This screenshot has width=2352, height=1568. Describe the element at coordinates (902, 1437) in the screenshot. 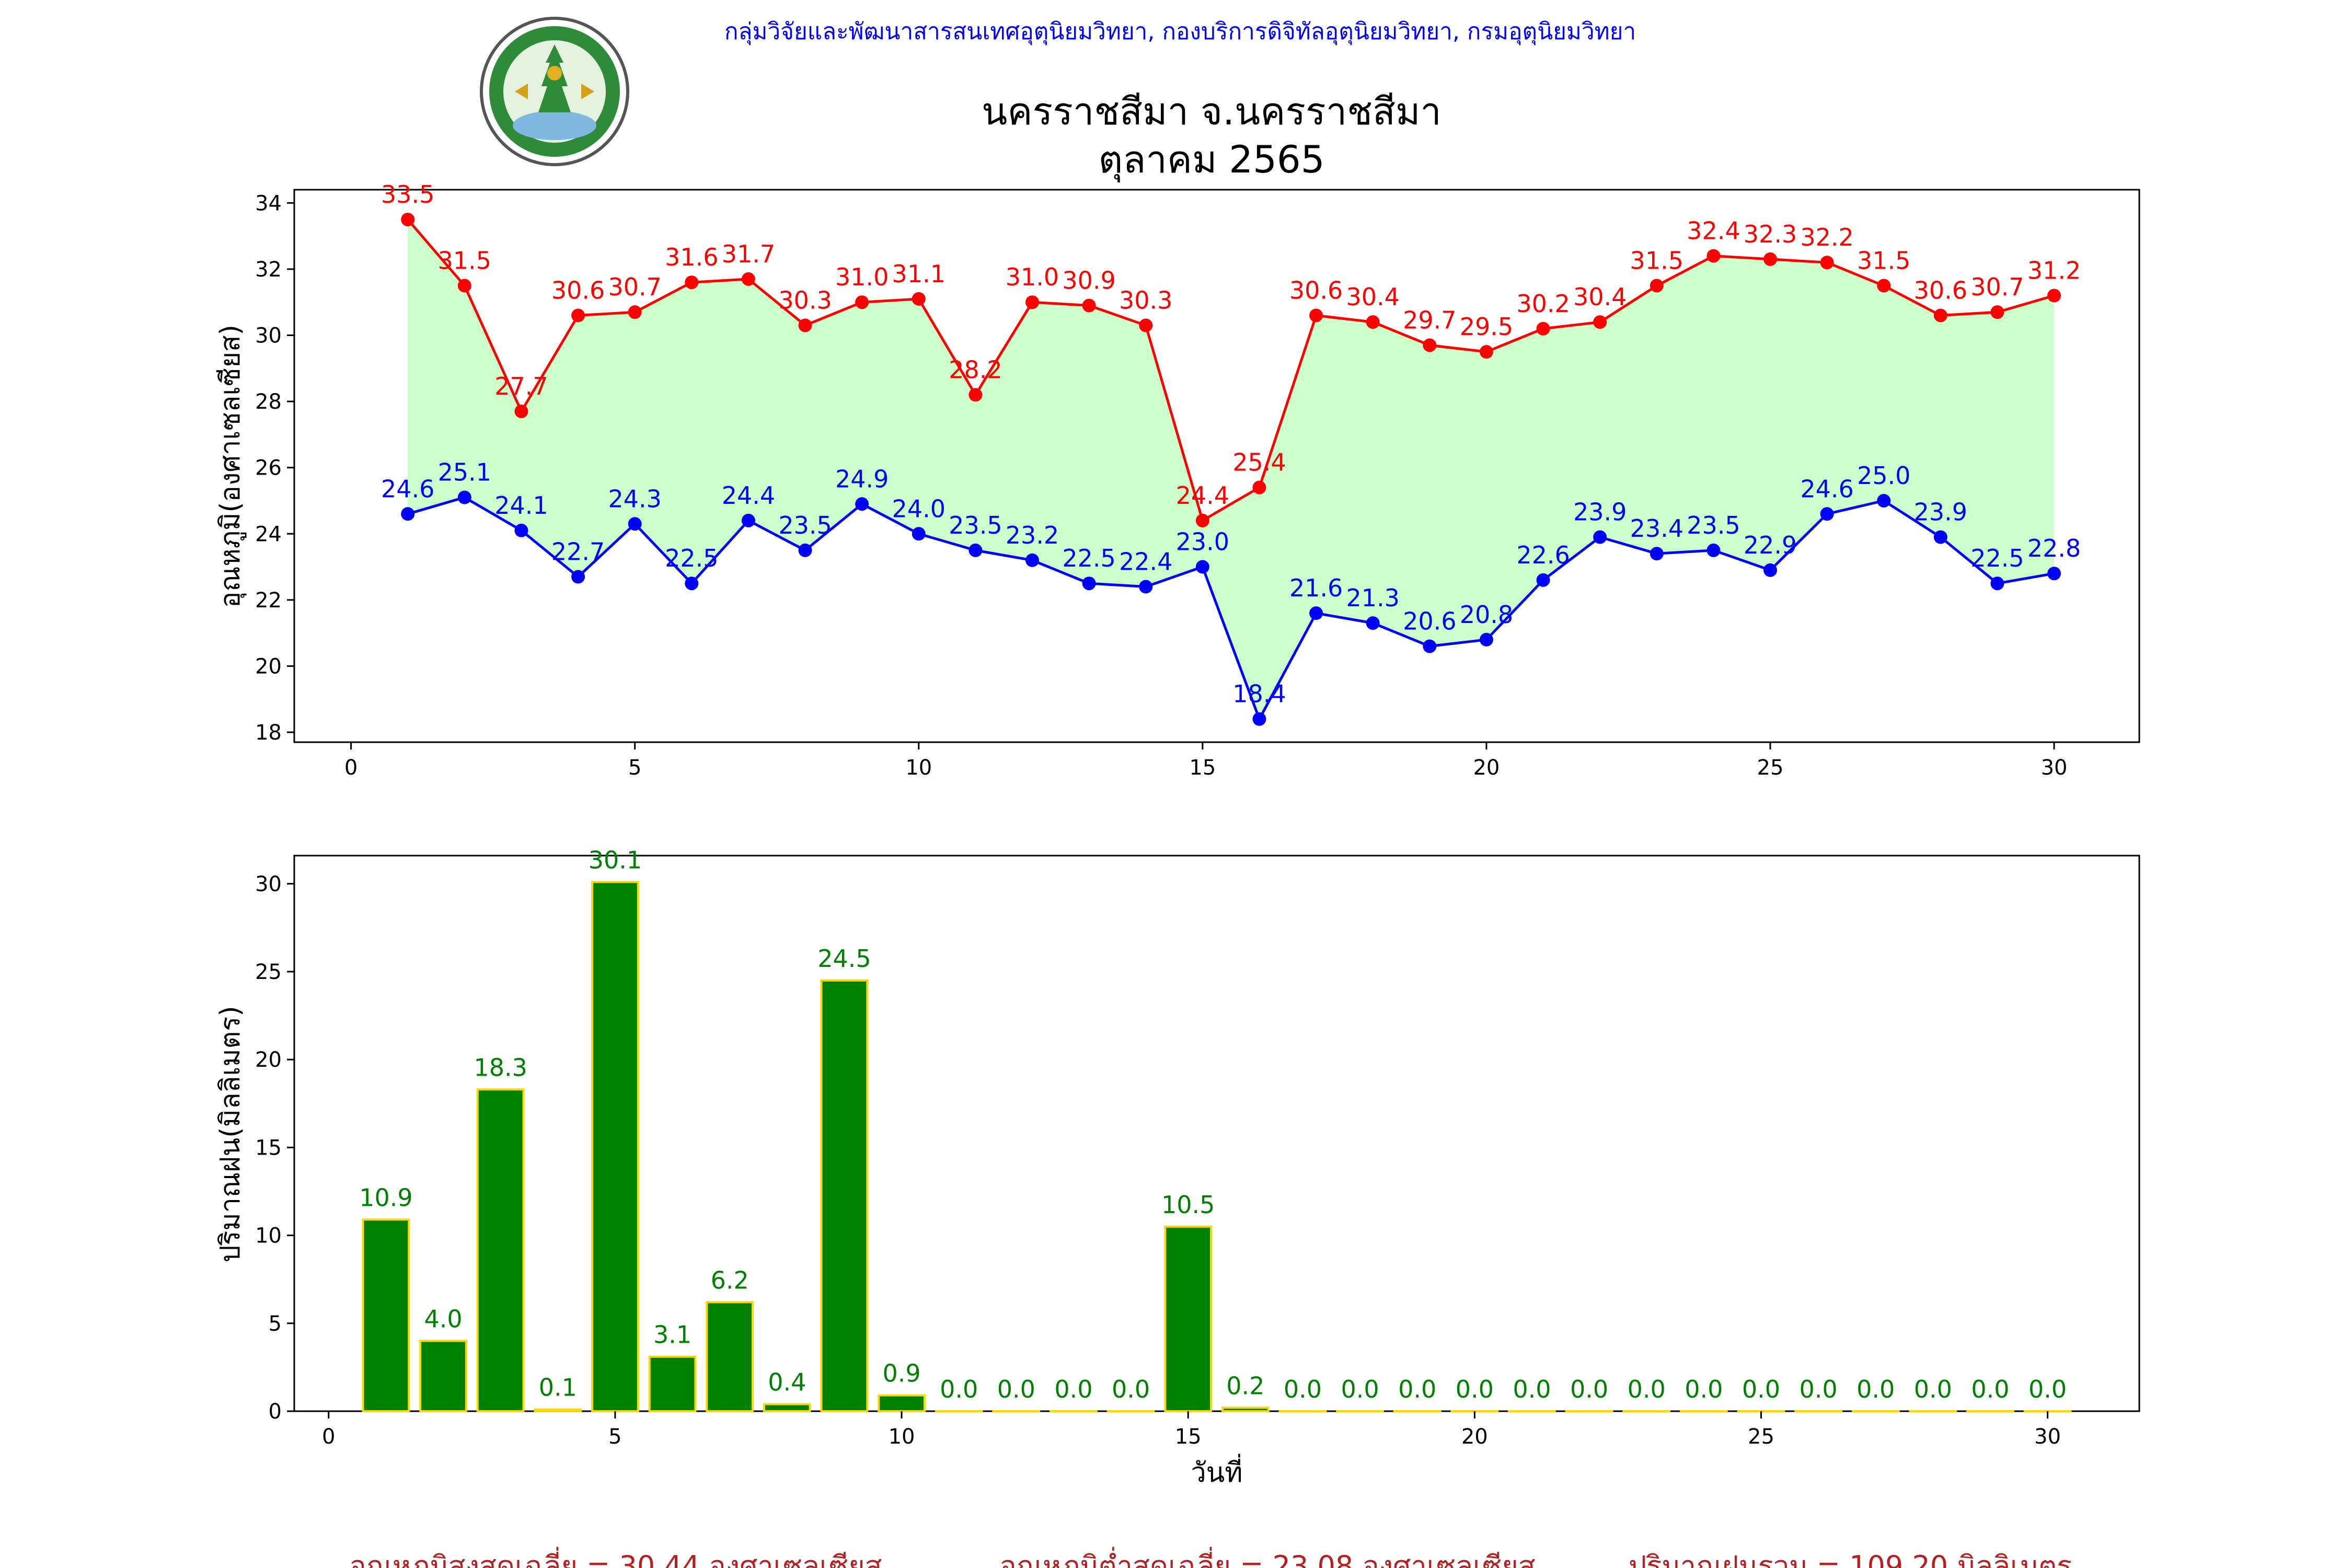

I see `x-tick-label: 10` at that location.